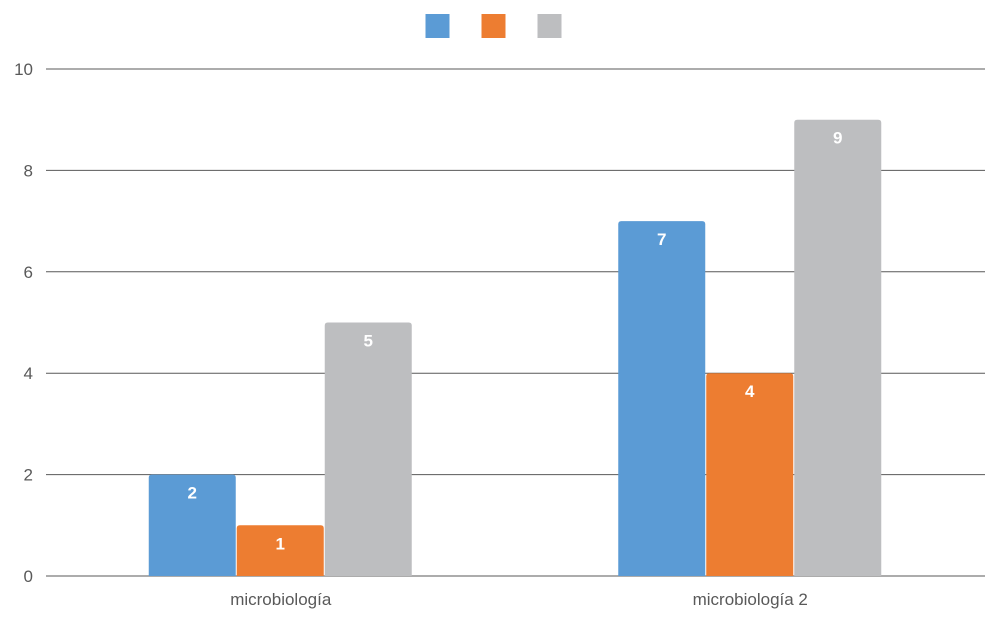 The image size is (987, 619). Describe the element at coordinates (280, 543) in the screenshot. I see `data-label: 1` at that location.